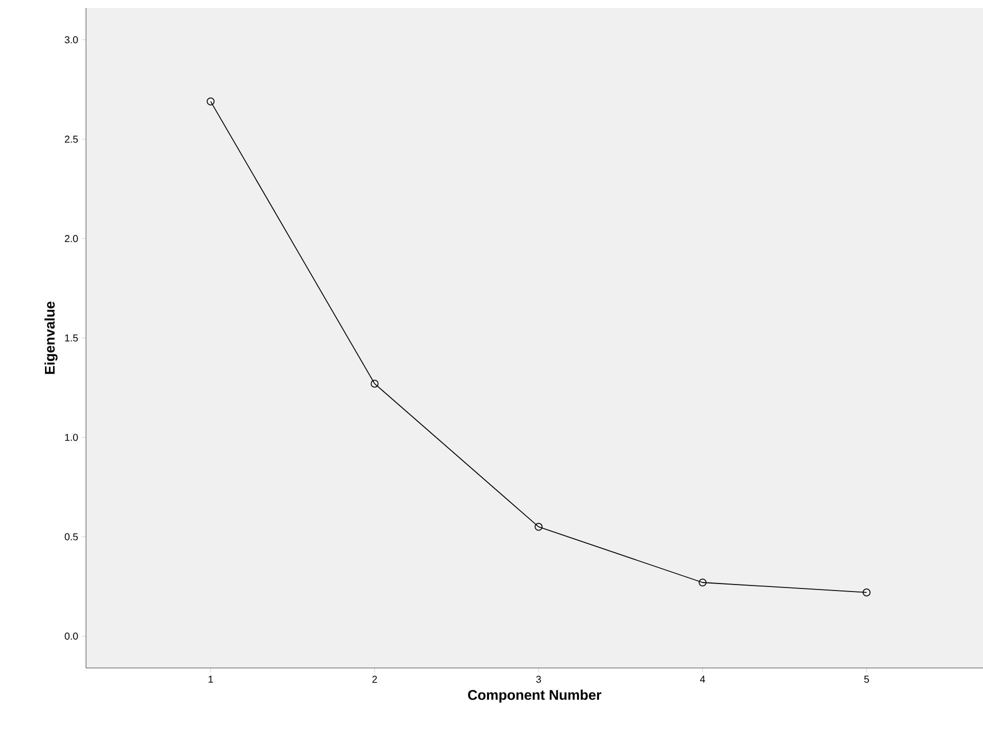 The height and width of the screenshot is (745, 983). What do you see at coordinates (703, 679) in the screenshot?
I see `x-tick-label: 4` at bounding box center [703, 679].